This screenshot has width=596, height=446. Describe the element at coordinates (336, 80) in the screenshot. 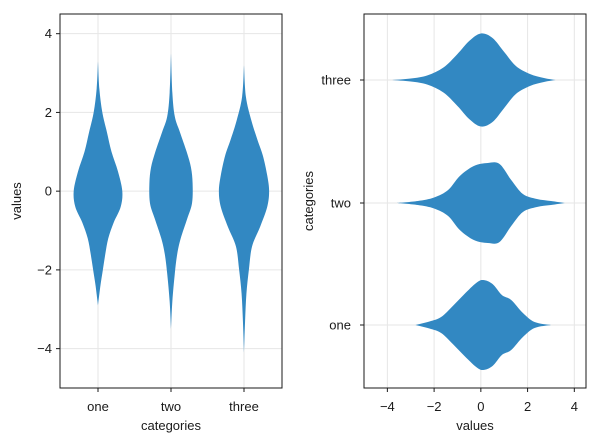

I see `right-y-tick-label: three` at that location.